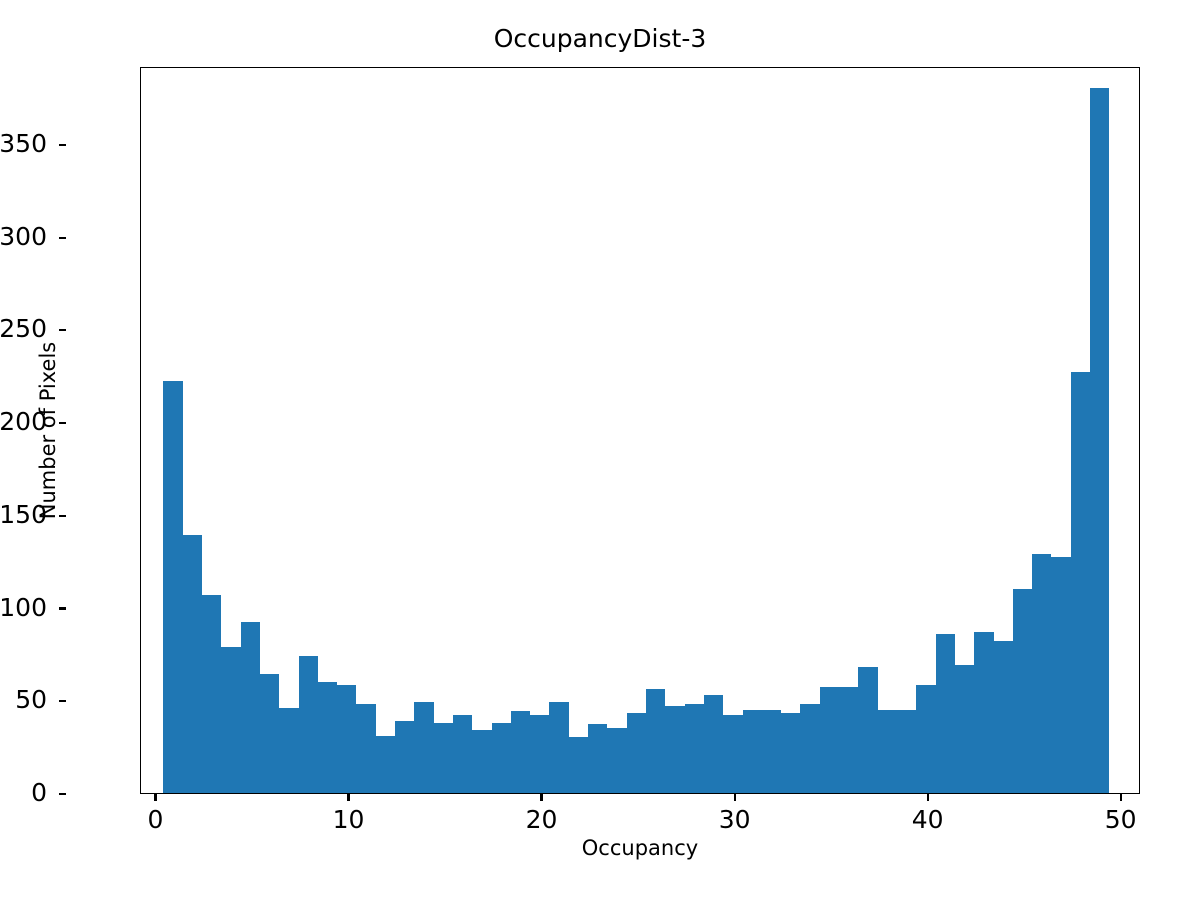 The height and width of the screenshot is (900, 1200). I want to click on y-tick-label: 350, so click(23, 143).